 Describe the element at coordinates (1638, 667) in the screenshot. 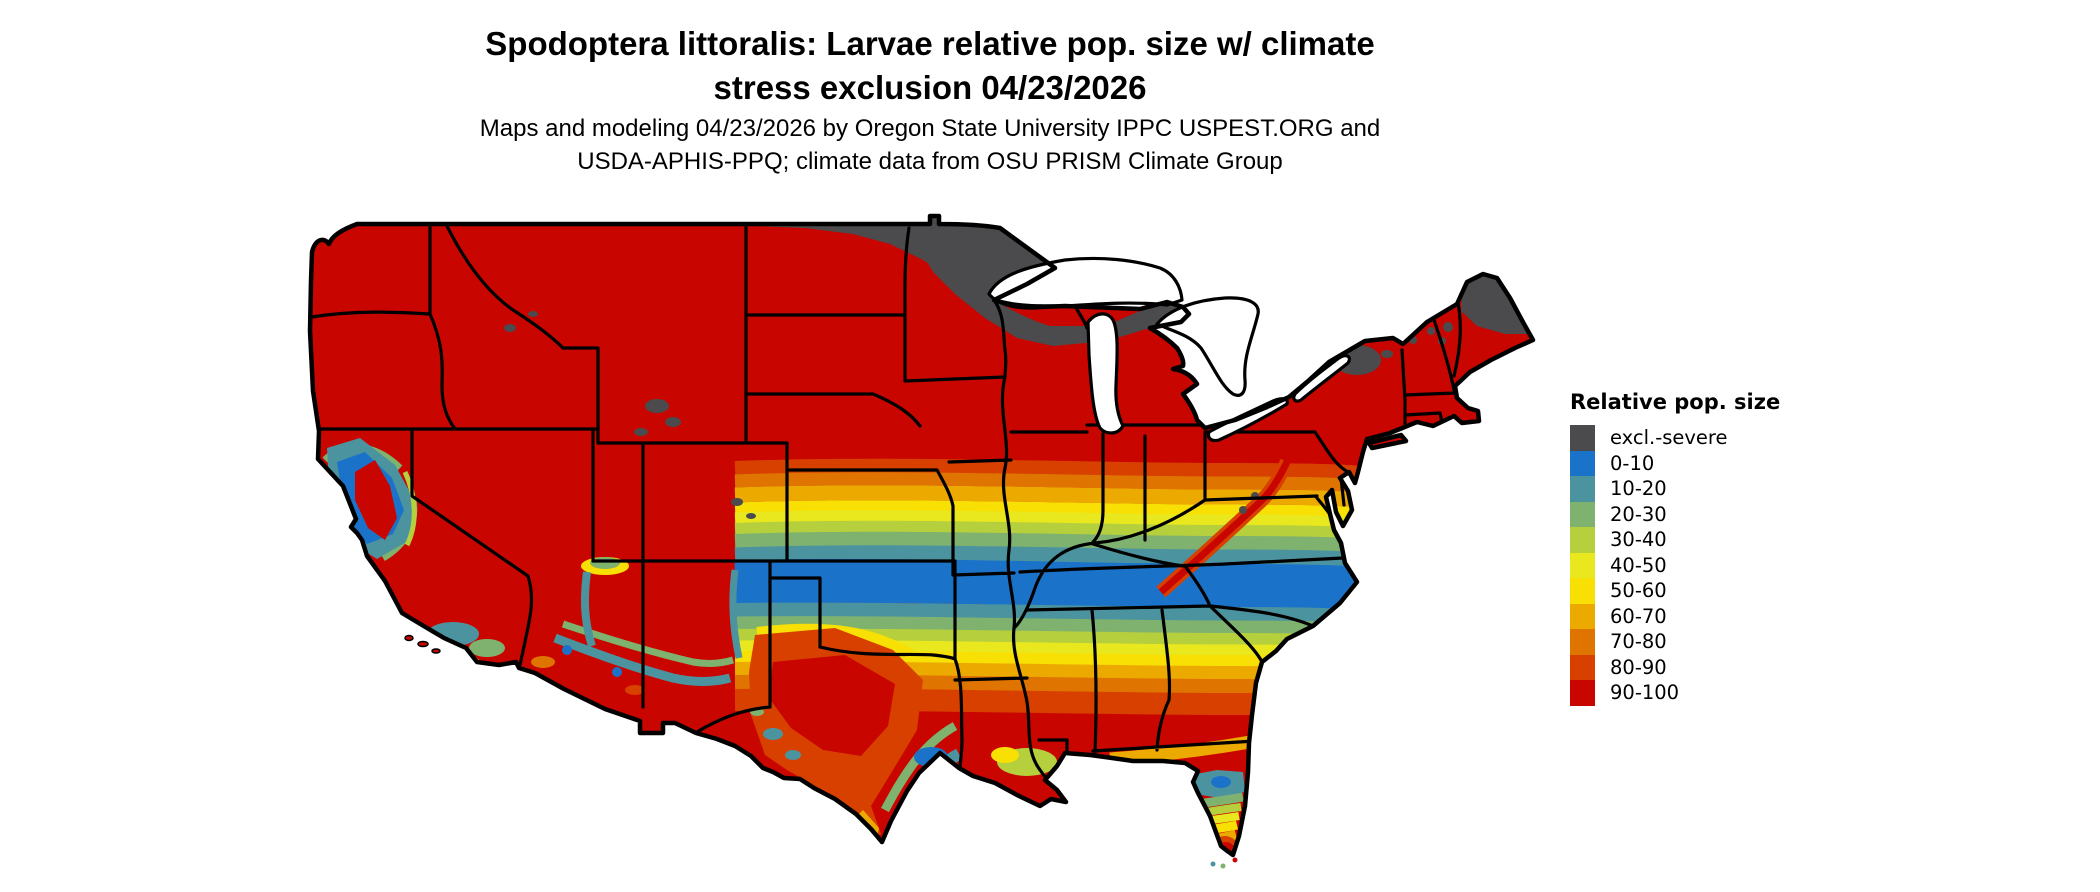

I see `legend-label: 80-90` at that location.